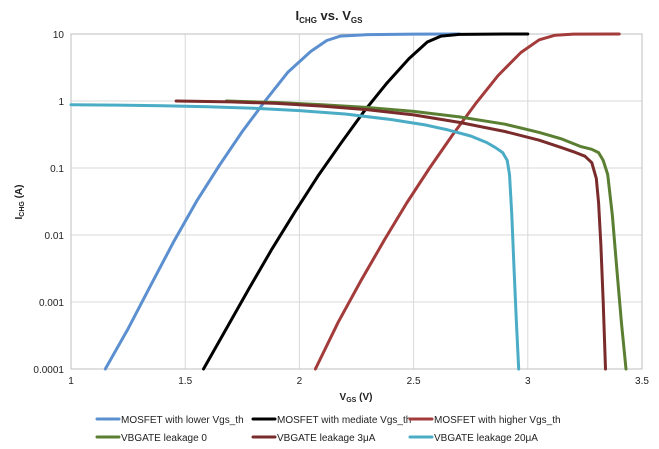  Describe the element at coordinates (20, 201) in the screenshot. I see `y-axis-label: ICHG (A)` at that location.